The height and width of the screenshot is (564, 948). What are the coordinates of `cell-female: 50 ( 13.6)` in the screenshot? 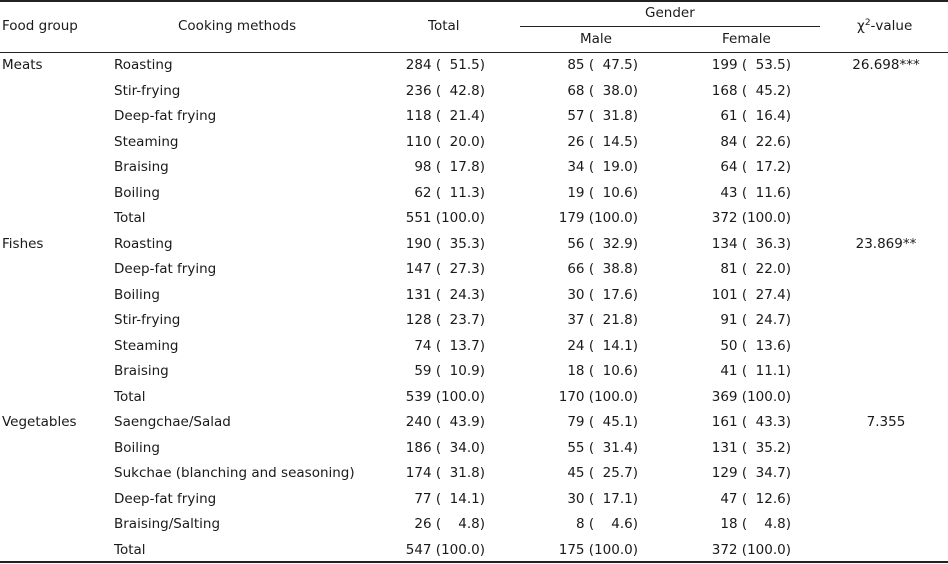 It's located at (755, 346).